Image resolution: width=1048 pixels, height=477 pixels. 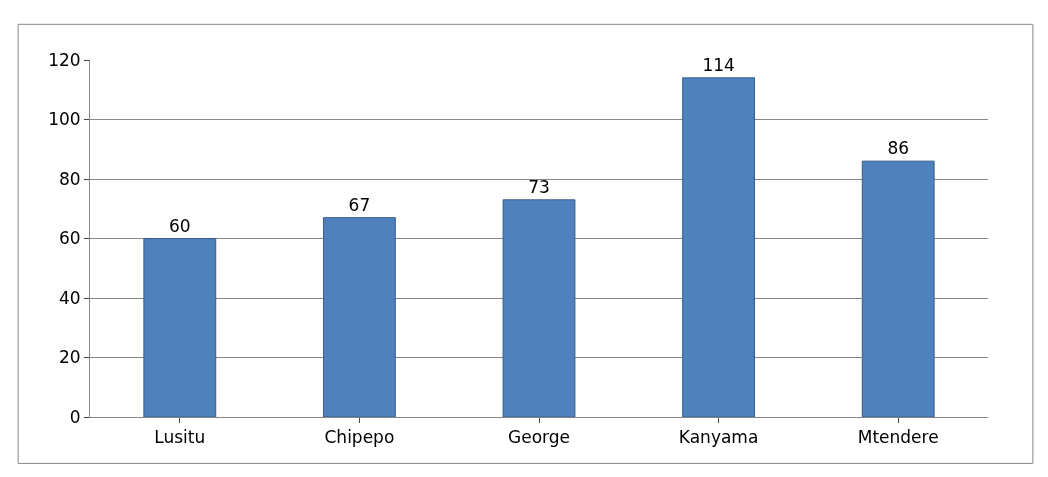 What do you see at coordinates (359, 437) in the screenshot?
I see `x-tick-label: Chipepo` at bounding box center [359, 437].